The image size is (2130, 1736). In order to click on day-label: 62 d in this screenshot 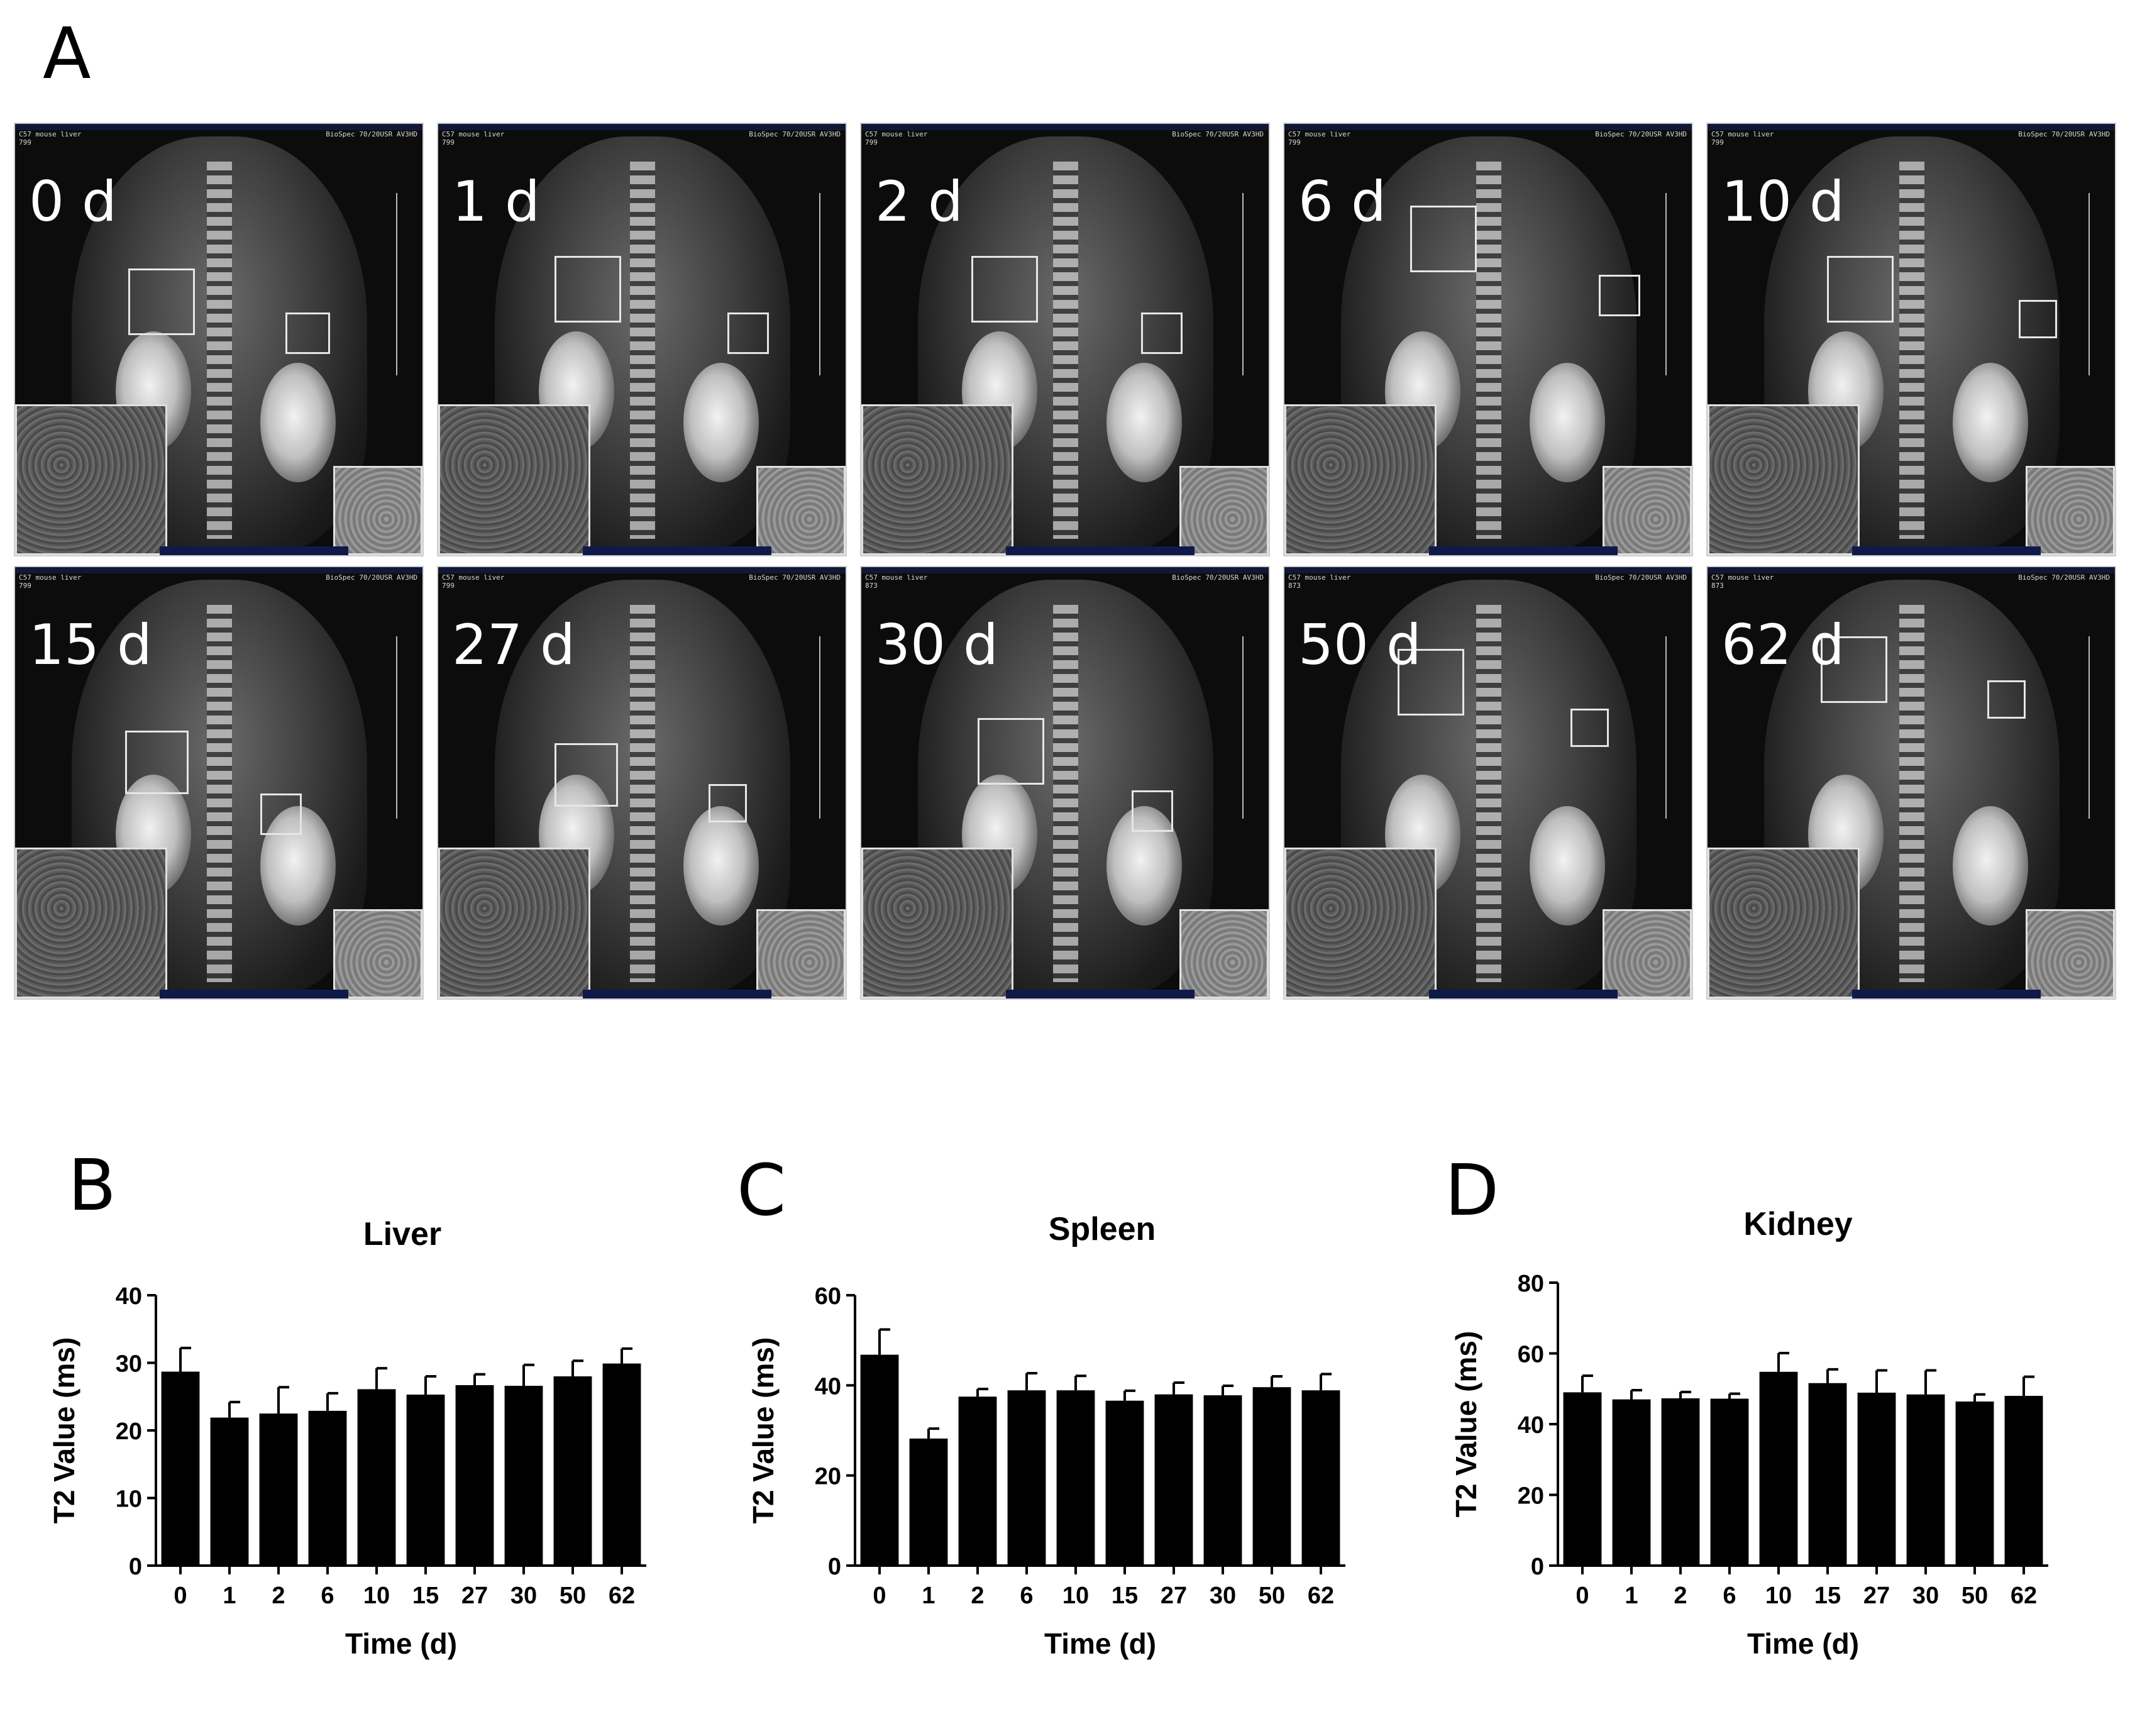, I will do `click(1783, 644)`.